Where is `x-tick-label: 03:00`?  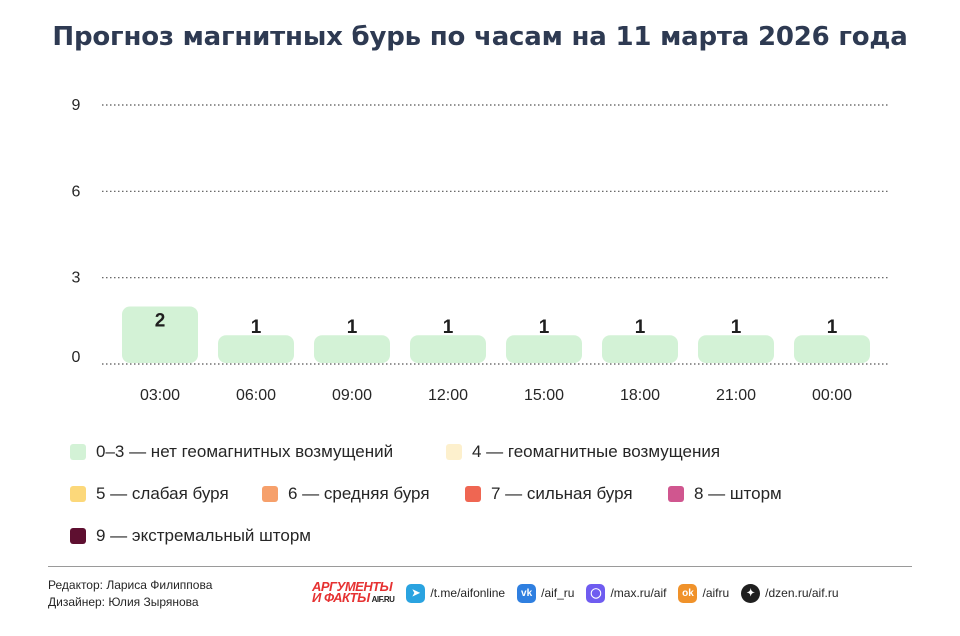
x-tick-label: 03:00 is located at coordinates (160, 395).